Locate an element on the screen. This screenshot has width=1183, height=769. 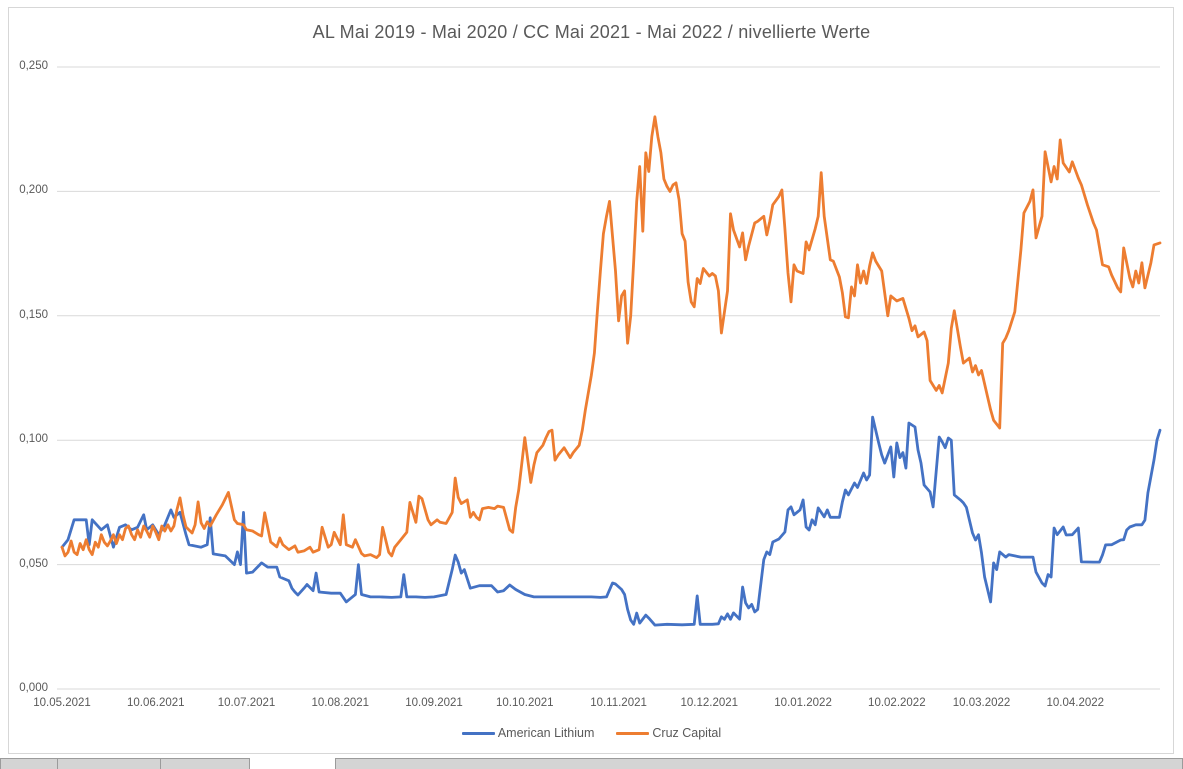
y-axis-tick-label: 0,050 is located at coordinates (33, 563).